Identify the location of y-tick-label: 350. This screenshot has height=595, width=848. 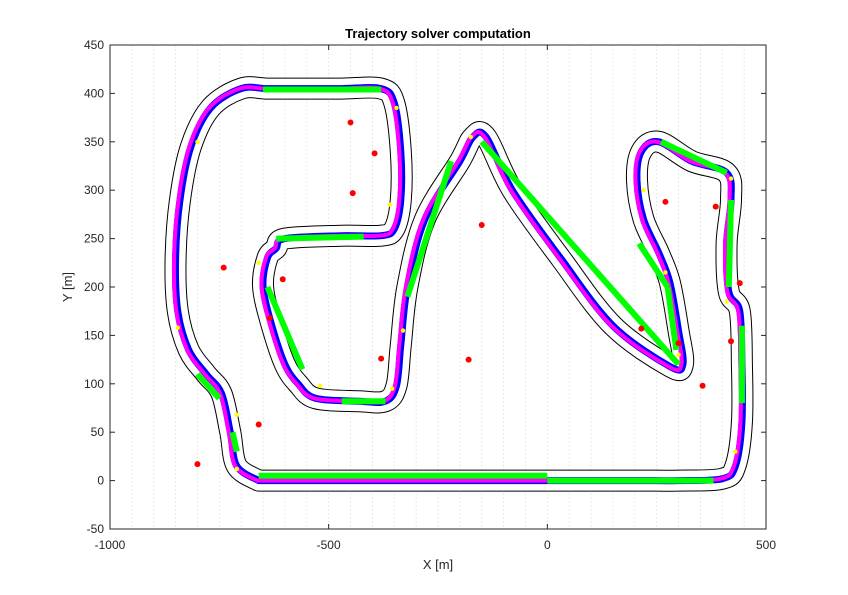
(94, 142).